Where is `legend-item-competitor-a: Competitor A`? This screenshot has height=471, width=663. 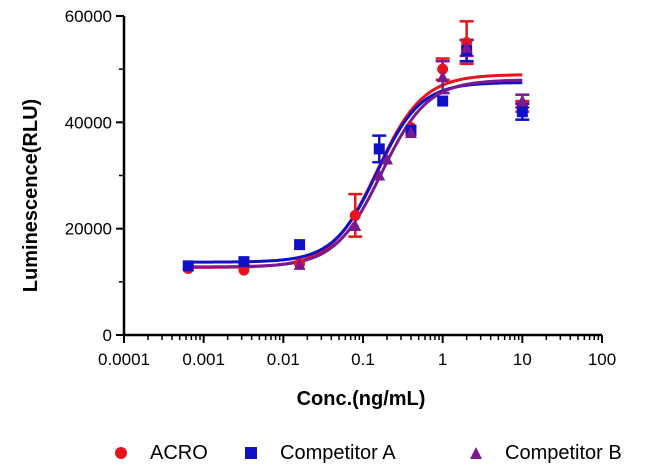 legend-item-competitor-a: Competitor A is located at coordinates (320, 453).